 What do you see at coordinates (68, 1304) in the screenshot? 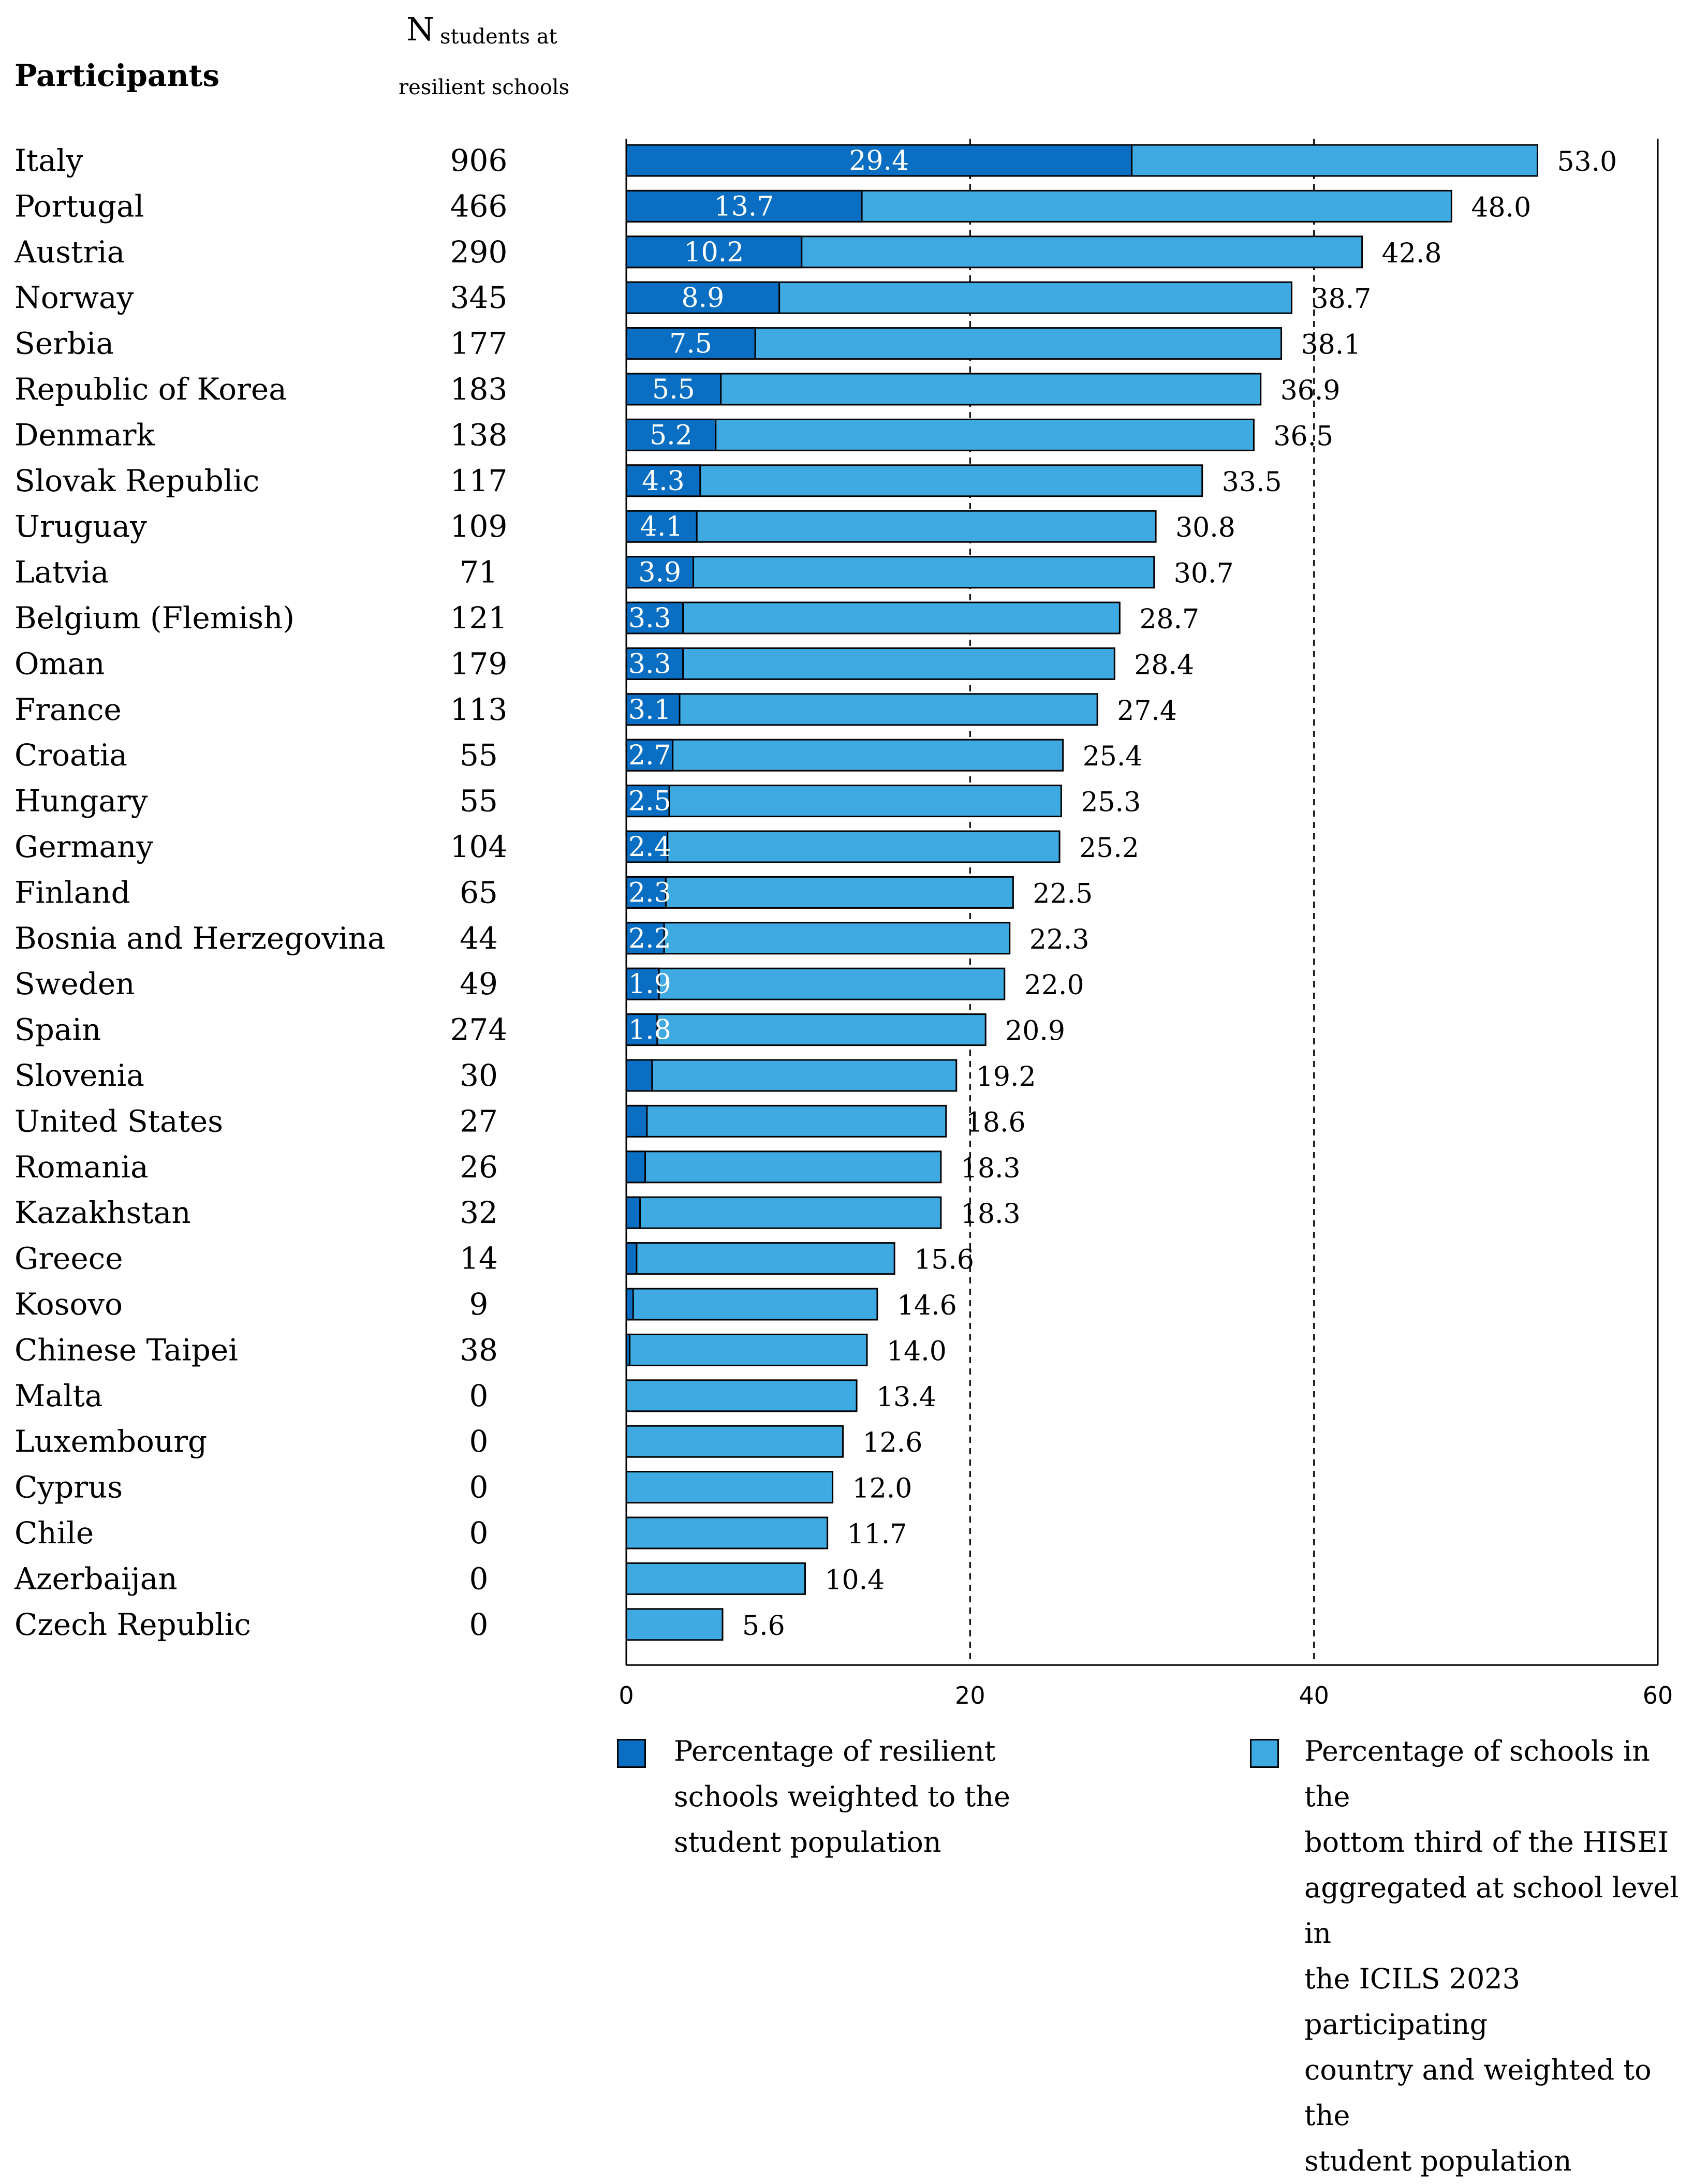
I see `country-label: Kosovo` at bounding box center [68, 1304].